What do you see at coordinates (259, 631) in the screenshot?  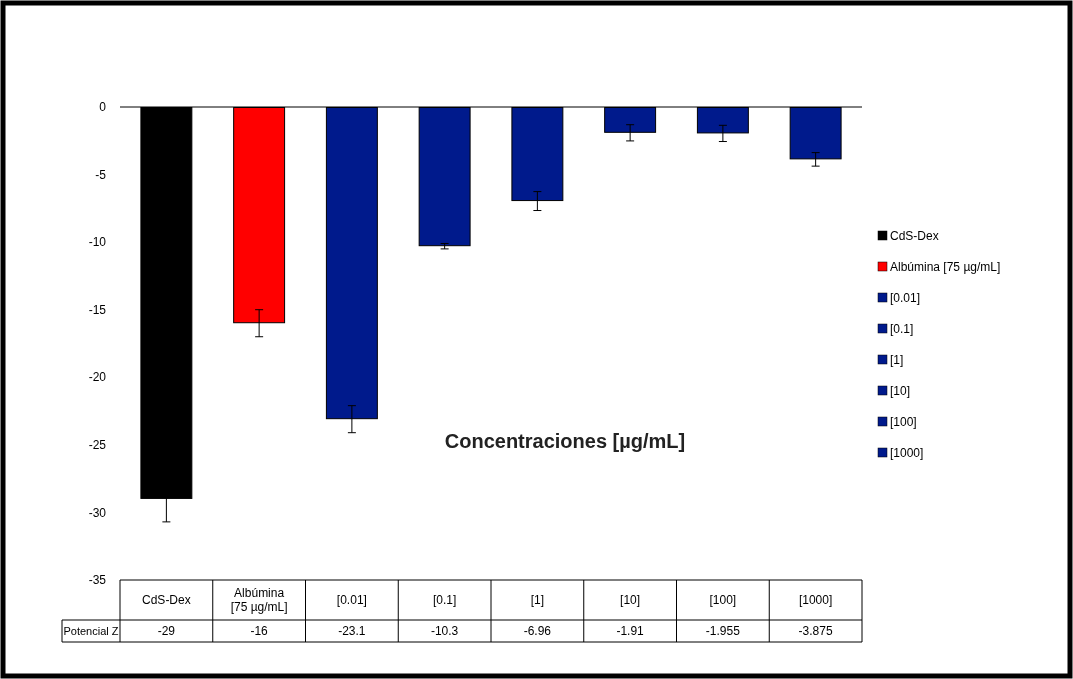 I see `data-label: -16` at bounding box center [259, 631].